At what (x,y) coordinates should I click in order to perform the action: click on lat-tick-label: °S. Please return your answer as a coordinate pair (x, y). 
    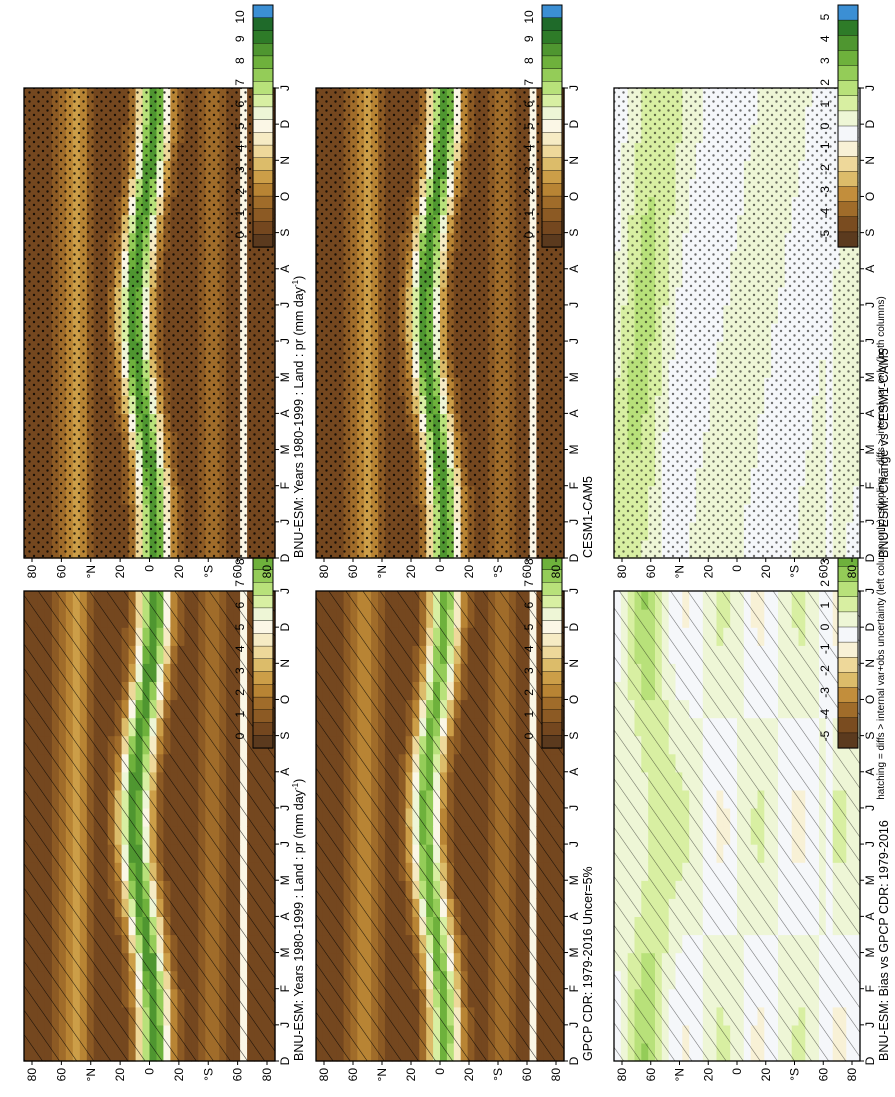
    Looking at the image, I should click on (208, 571).